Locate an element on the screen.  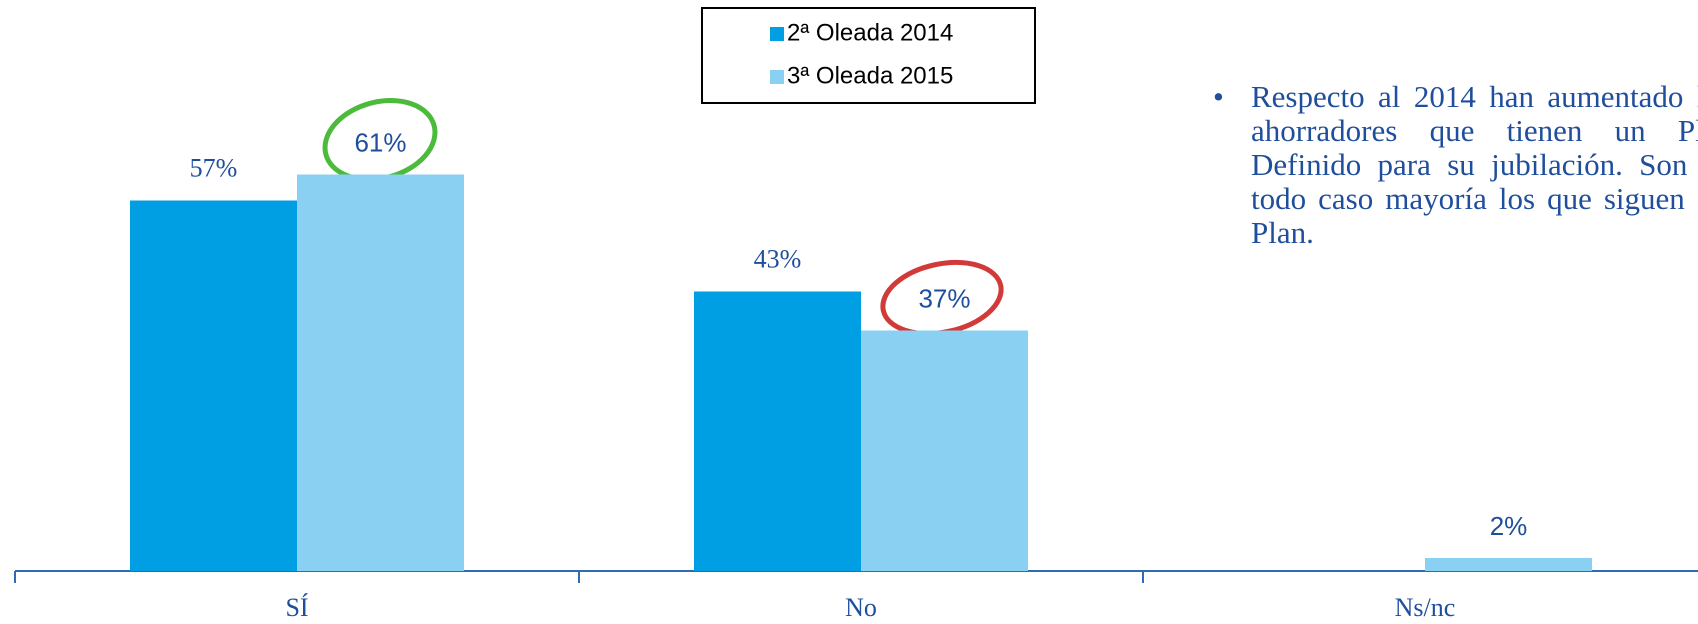
data-label: 57% is located at coordinates (214, 167).